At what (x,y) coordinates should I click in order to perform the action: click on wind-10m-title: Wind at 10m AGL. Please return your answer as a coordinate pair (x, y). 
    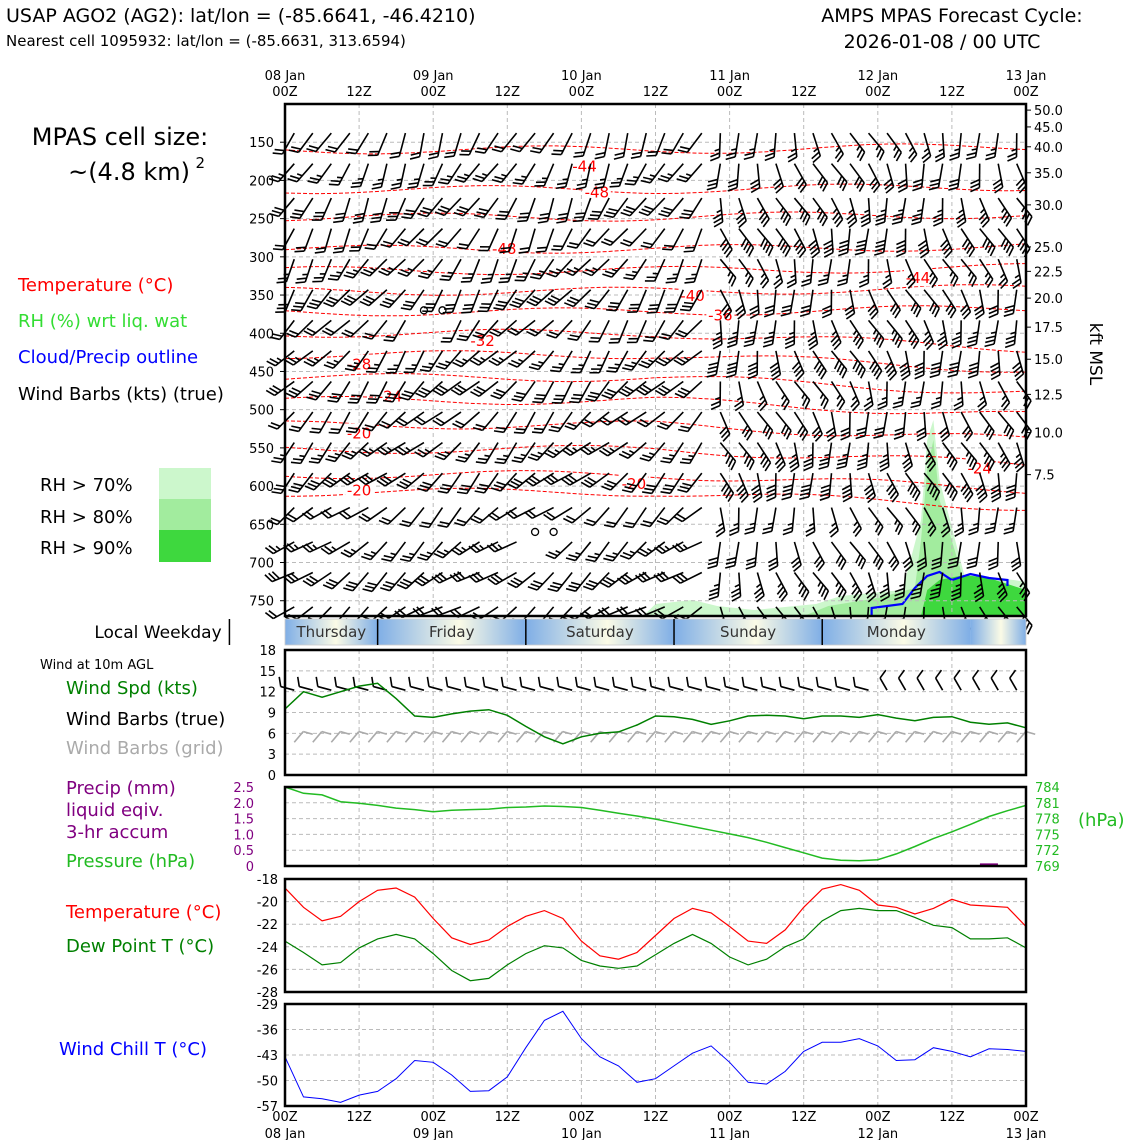
    Looking at the image, I should click on (97, 665).